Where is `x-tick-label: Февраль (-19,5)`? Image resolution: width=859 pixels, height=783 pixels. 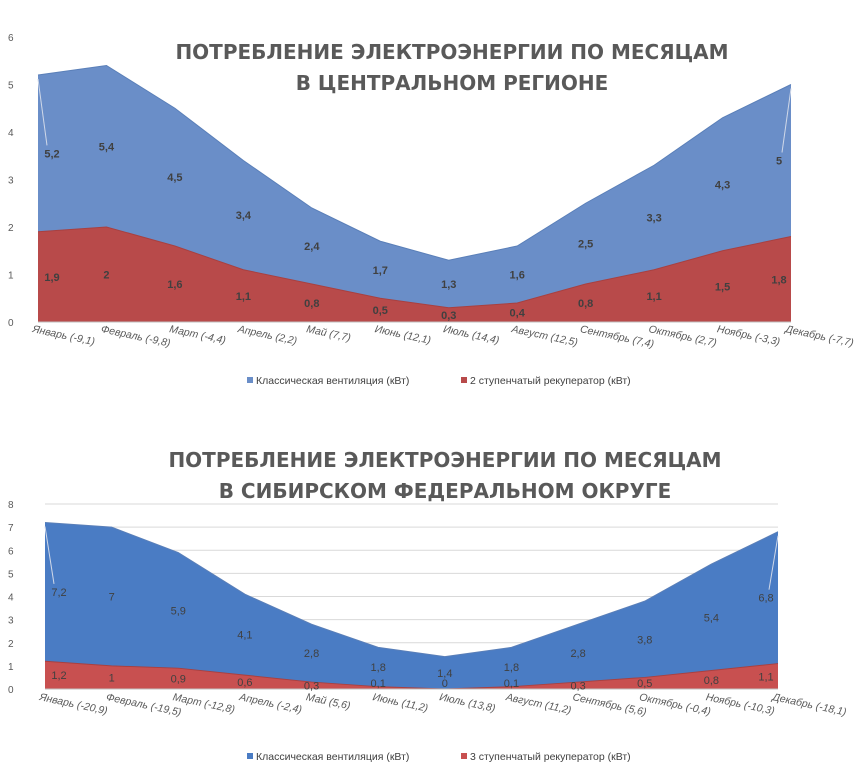
x-tick-label: Февраль (-19,5) is located at coordinates (143, 705).